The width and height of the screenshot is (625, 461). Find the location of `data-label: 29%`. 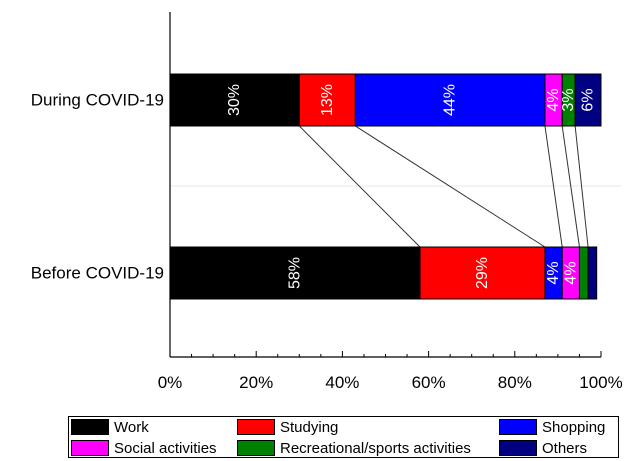

data-label: 29% is located at coordinates (482, 273).